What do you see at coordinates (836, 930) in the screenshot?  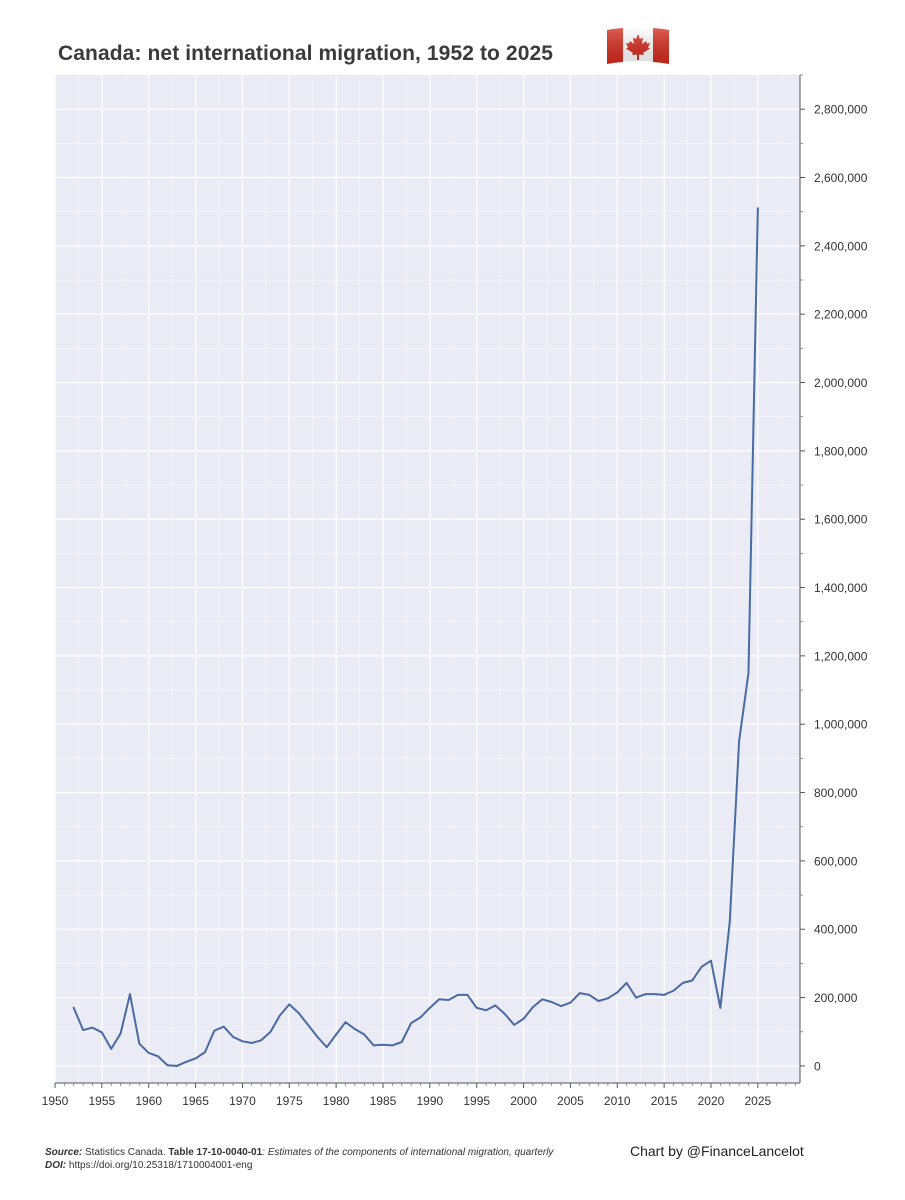 I see `y-tick-label: 400,000` at bounding box center [836, 930].